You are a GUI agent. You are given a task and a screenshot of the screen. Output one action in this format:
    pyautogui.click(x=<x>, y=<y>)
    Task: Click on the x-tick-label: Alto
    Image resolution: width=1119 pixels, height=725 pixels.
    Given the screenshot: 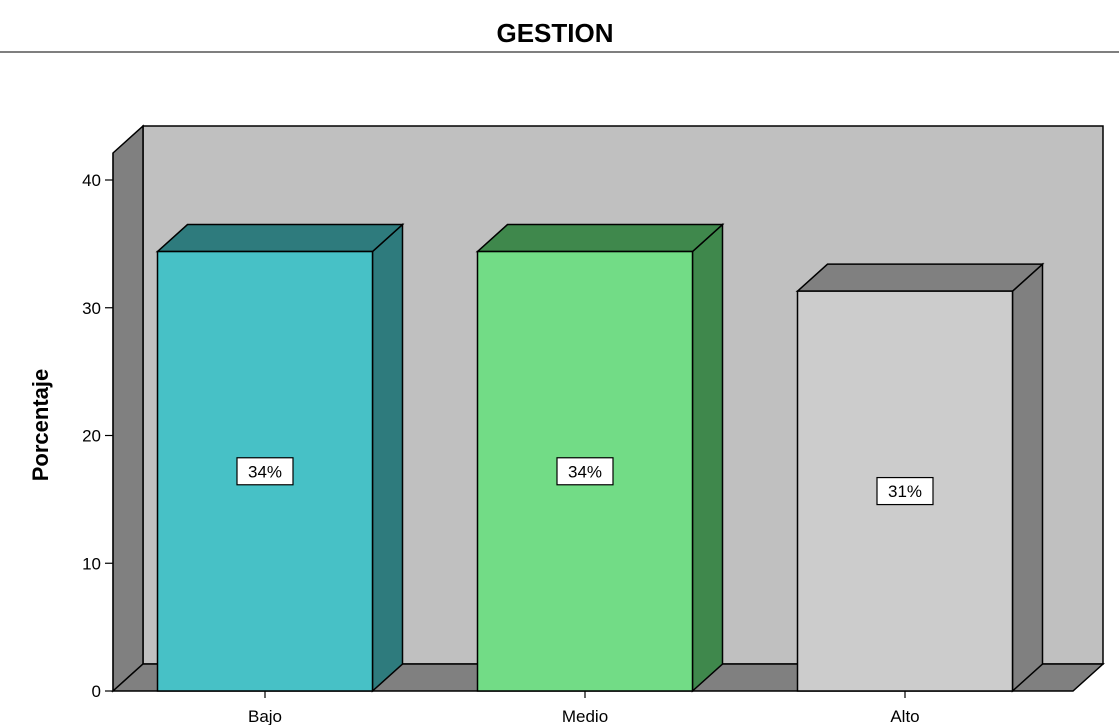 What is the action you would take?
    pyautogui.click(x=904, y=716)
    